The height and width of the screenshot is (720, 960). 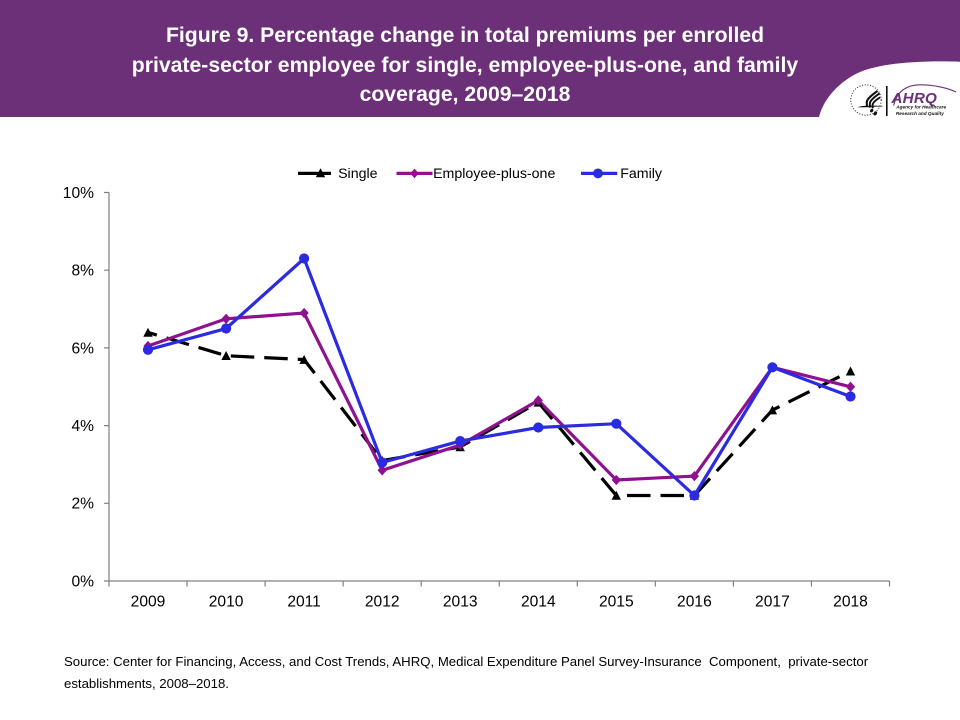 I want to click on svg-text: Research and Quality, so click(x=920, y=113).